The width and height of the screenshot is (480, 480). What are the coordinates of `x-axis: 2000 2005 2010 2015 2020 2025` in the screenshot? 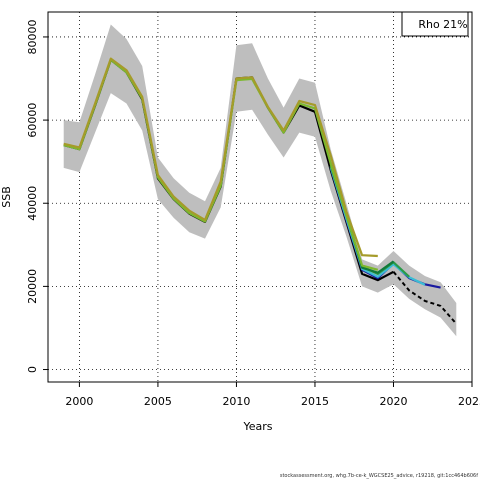 It's located at (272, 395).